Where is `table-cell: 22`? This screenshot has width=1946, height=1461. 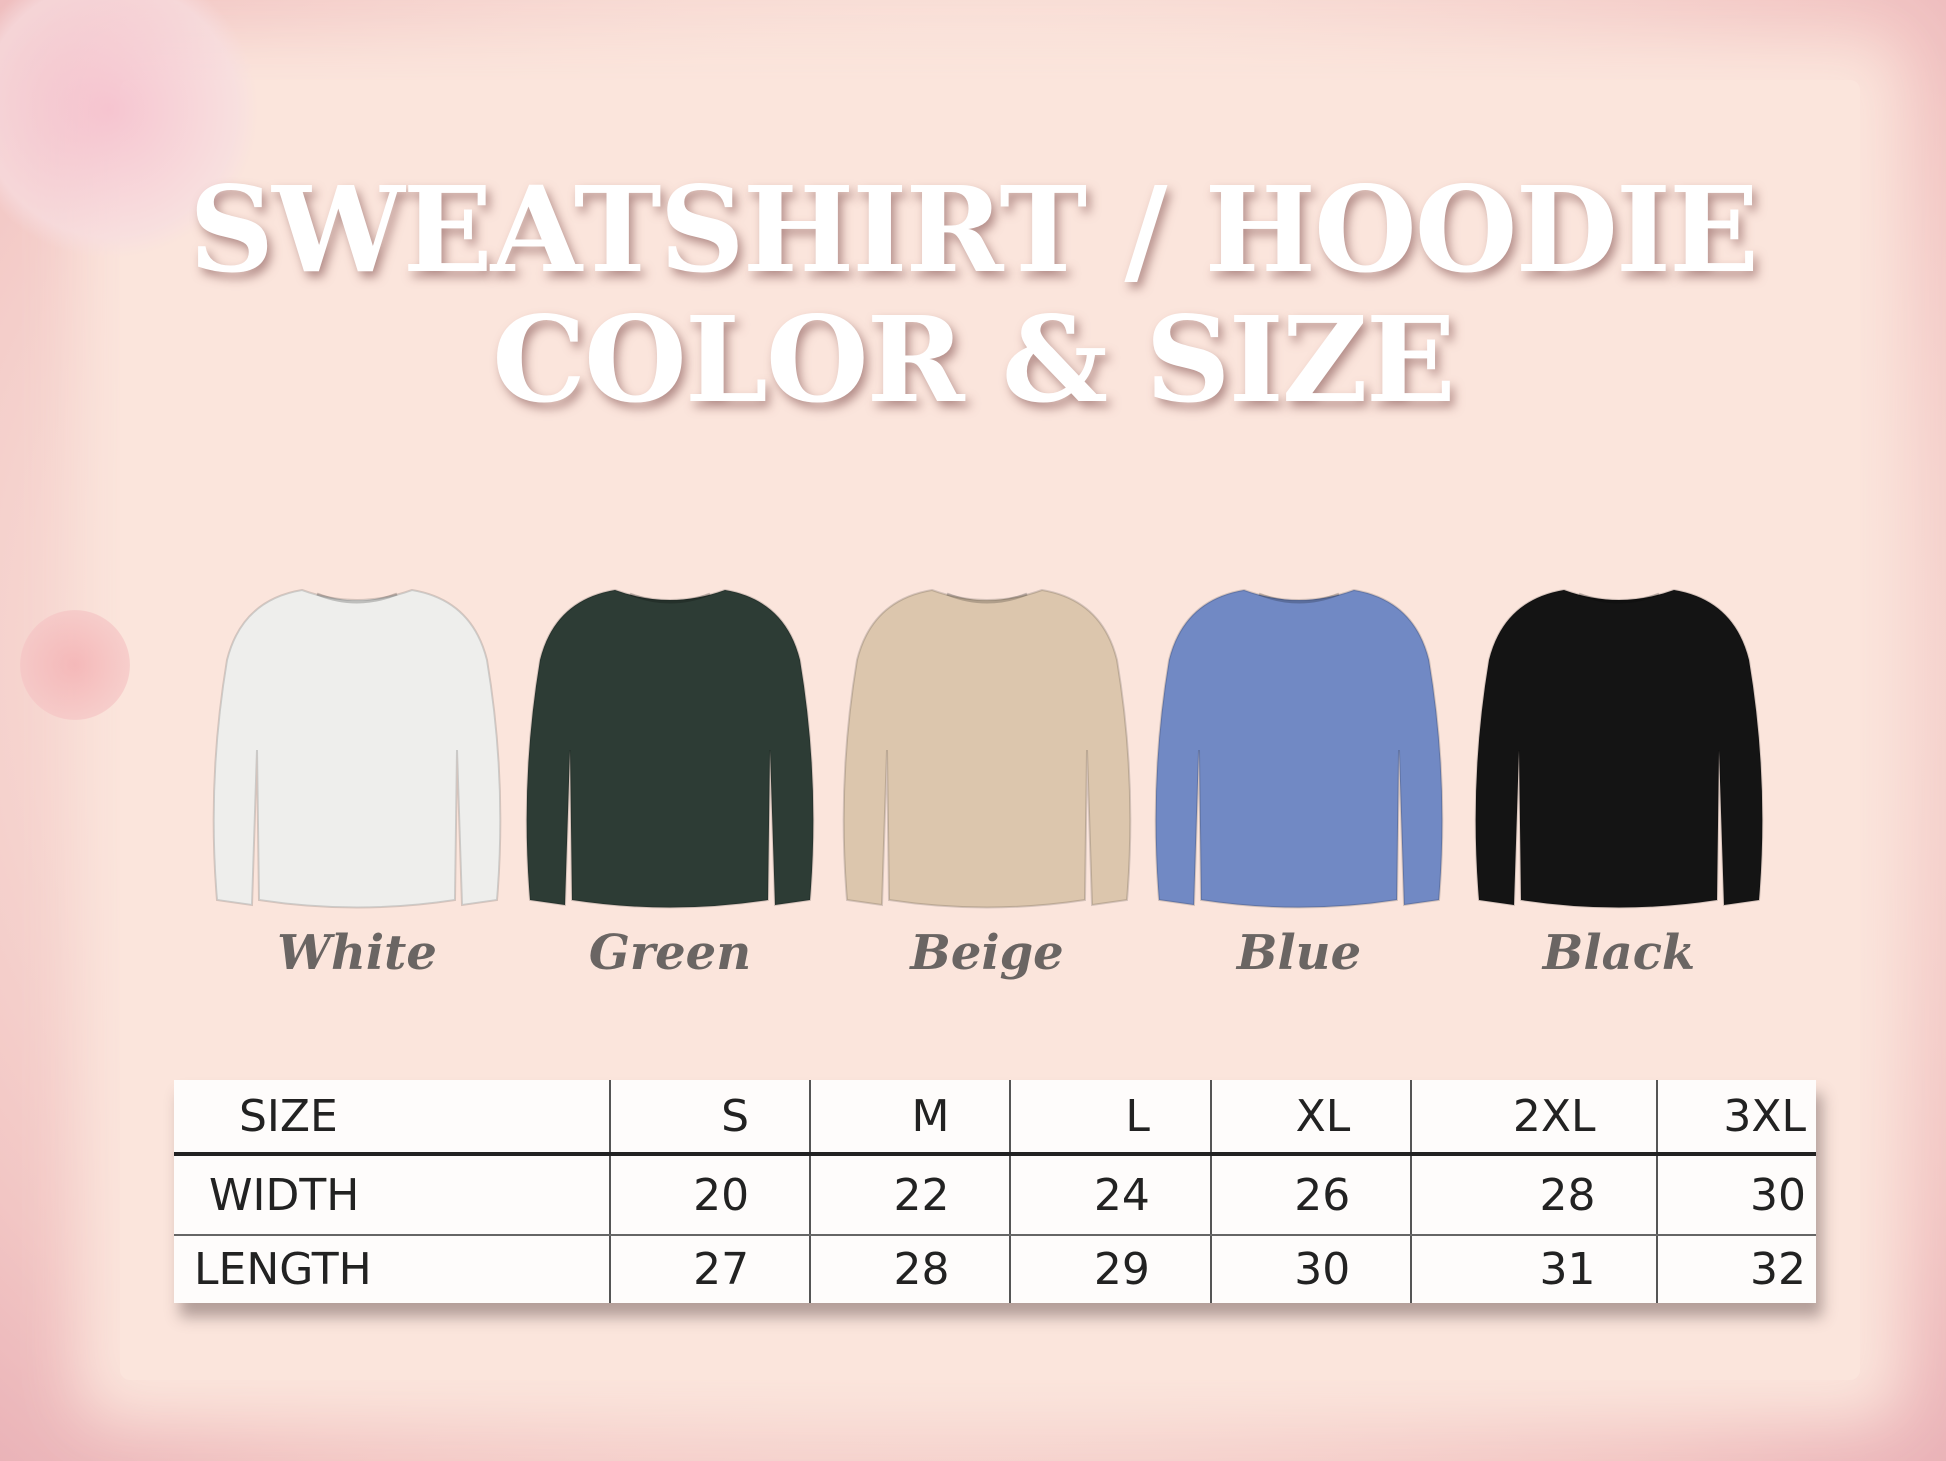 table-cell: 22 is located at coordinates (910, 1195).